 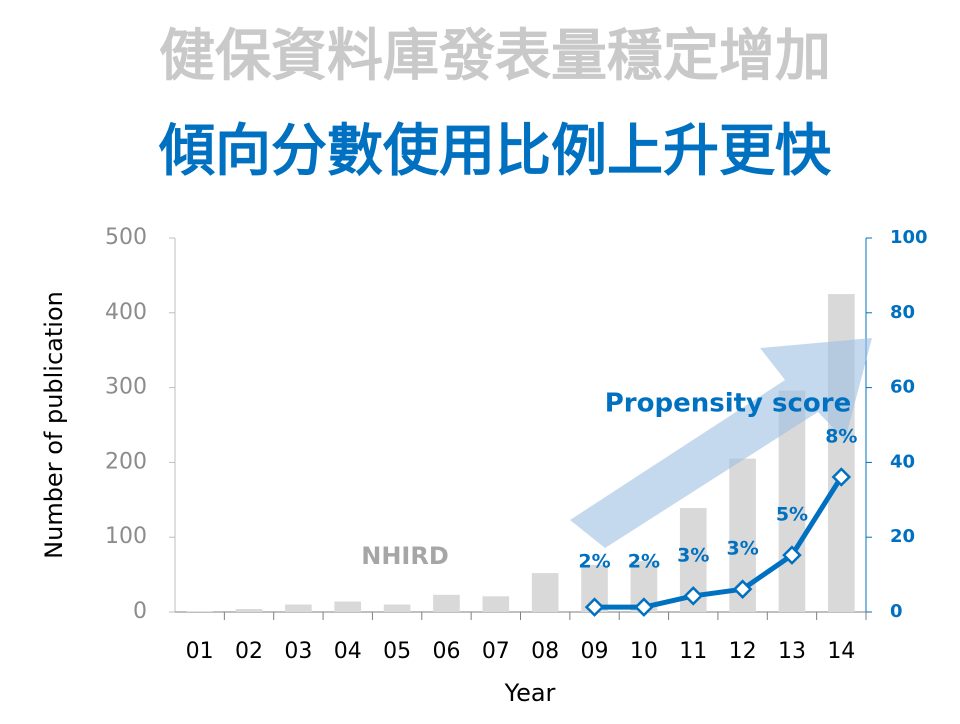 I want to click on y-tick-label: 200, so click(x=126, y=461).